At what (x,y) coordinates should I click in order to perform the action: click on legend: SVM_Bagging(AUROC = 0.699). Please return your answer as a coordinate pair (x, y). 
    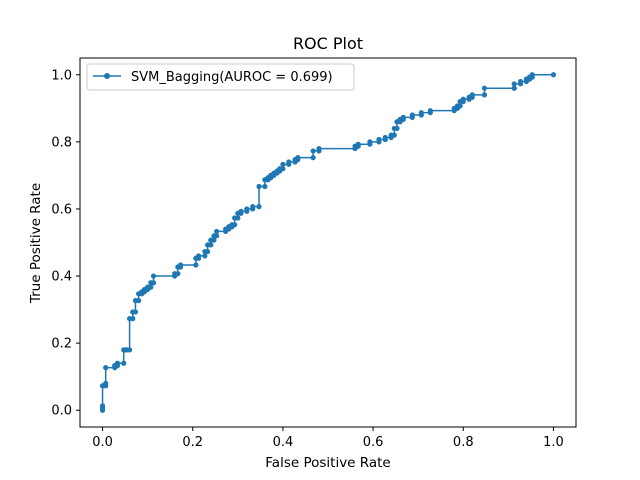
    Looking at the image, I should click on (220, 77).